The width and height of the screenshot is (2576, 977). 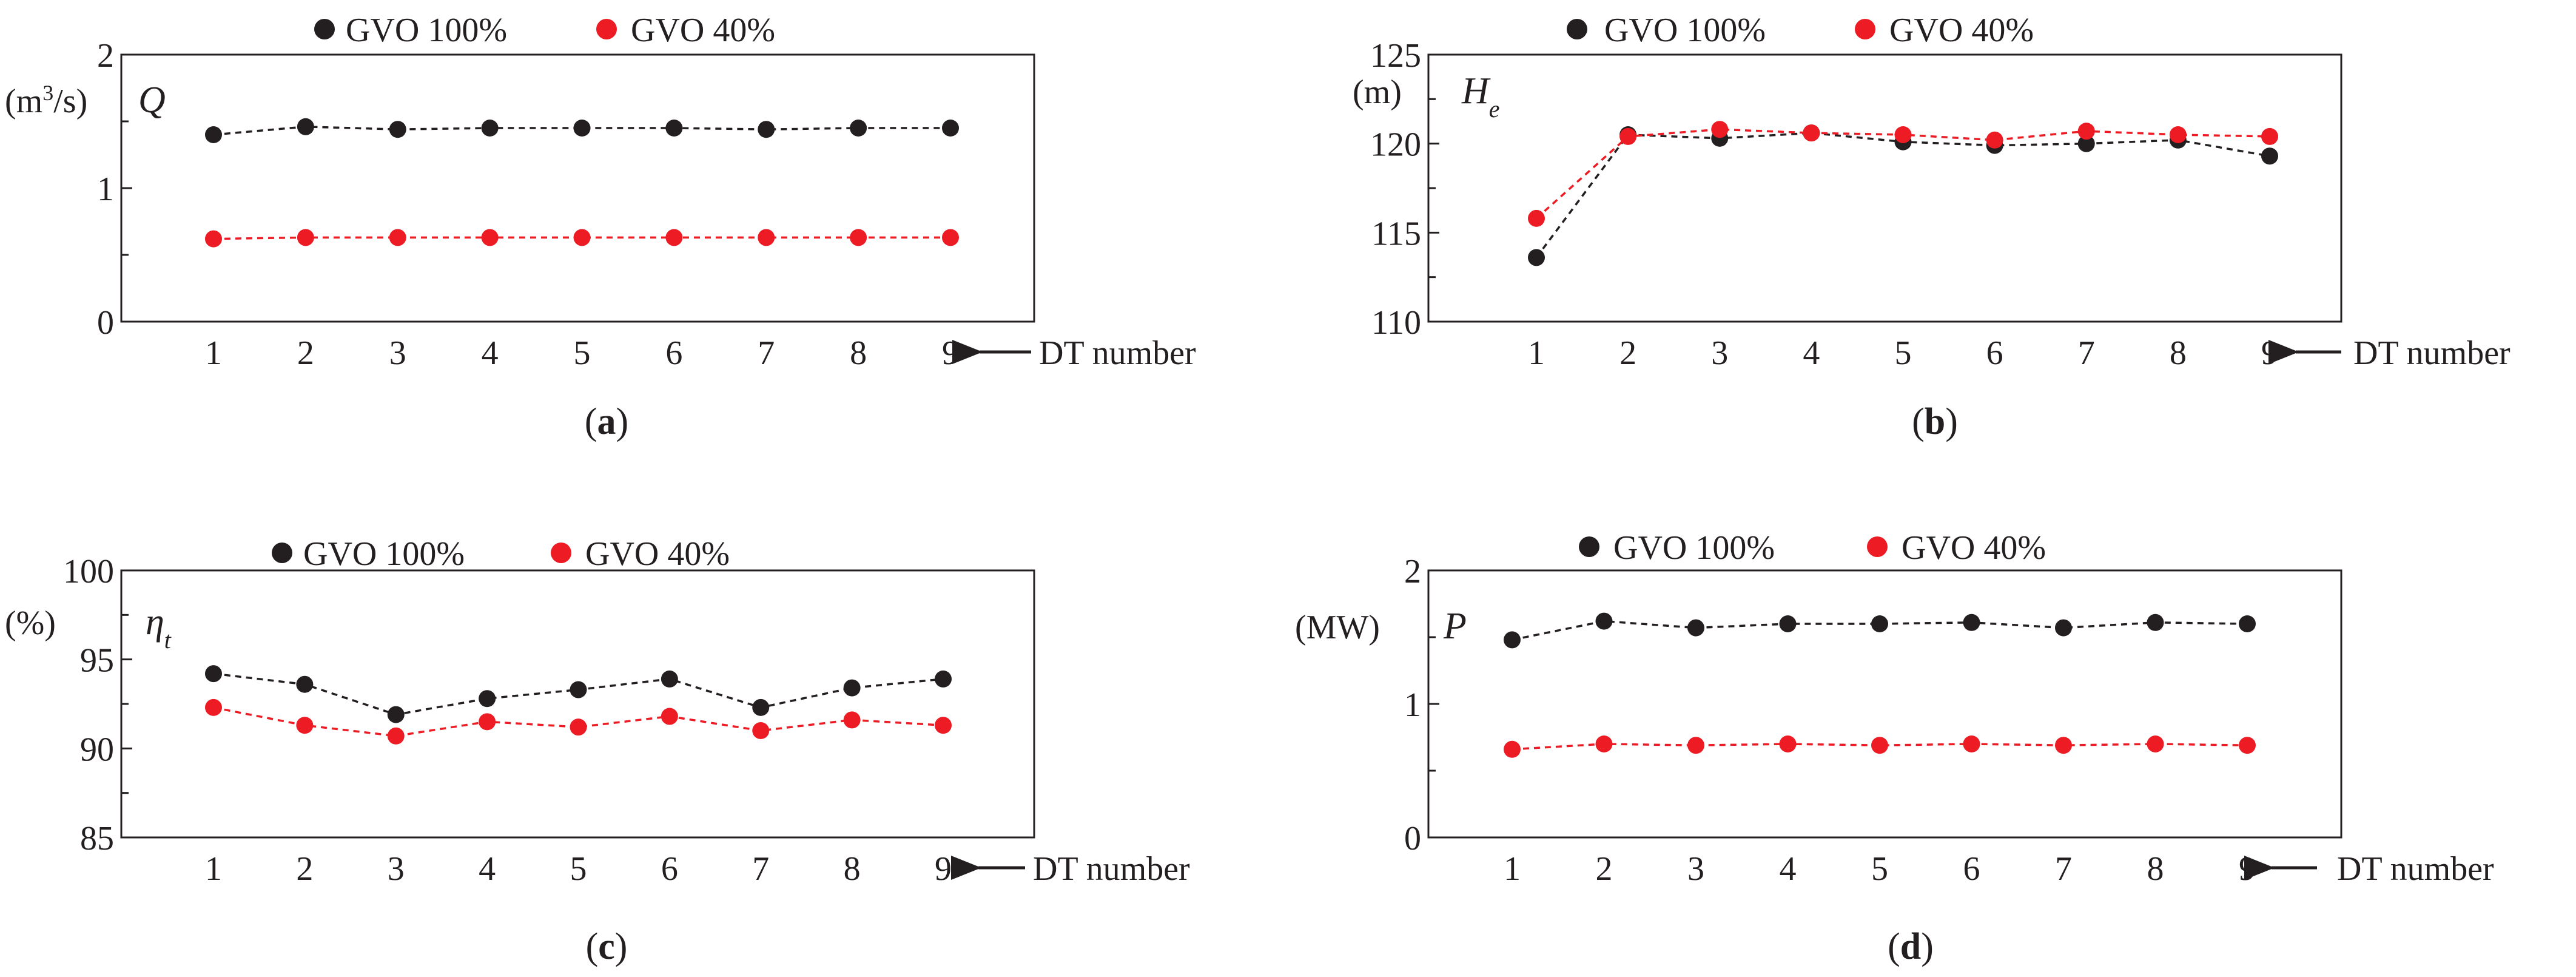 I want to click on panel-b-ytick-label: 120, so click(x=1395, y=145).